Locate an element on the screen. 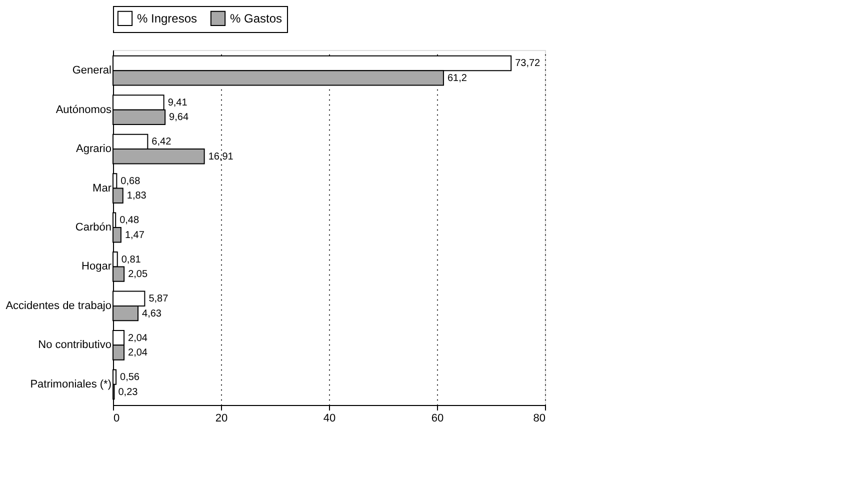 This screenshot has height=500, width=841. x-tick-label: 80 is located at coordinates (539, 418).